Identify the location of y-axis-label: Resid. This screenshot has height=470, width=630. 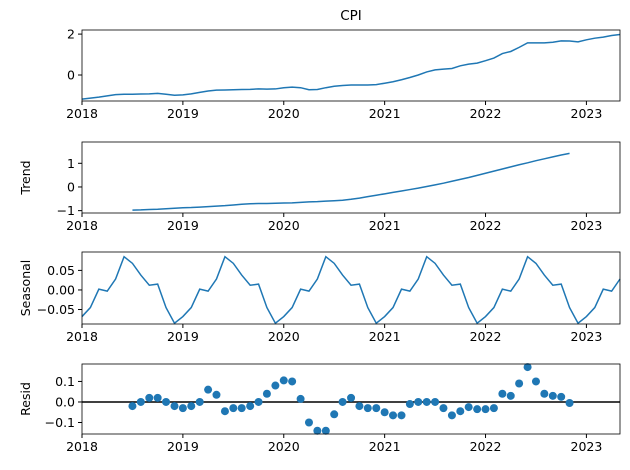
(25, 399).